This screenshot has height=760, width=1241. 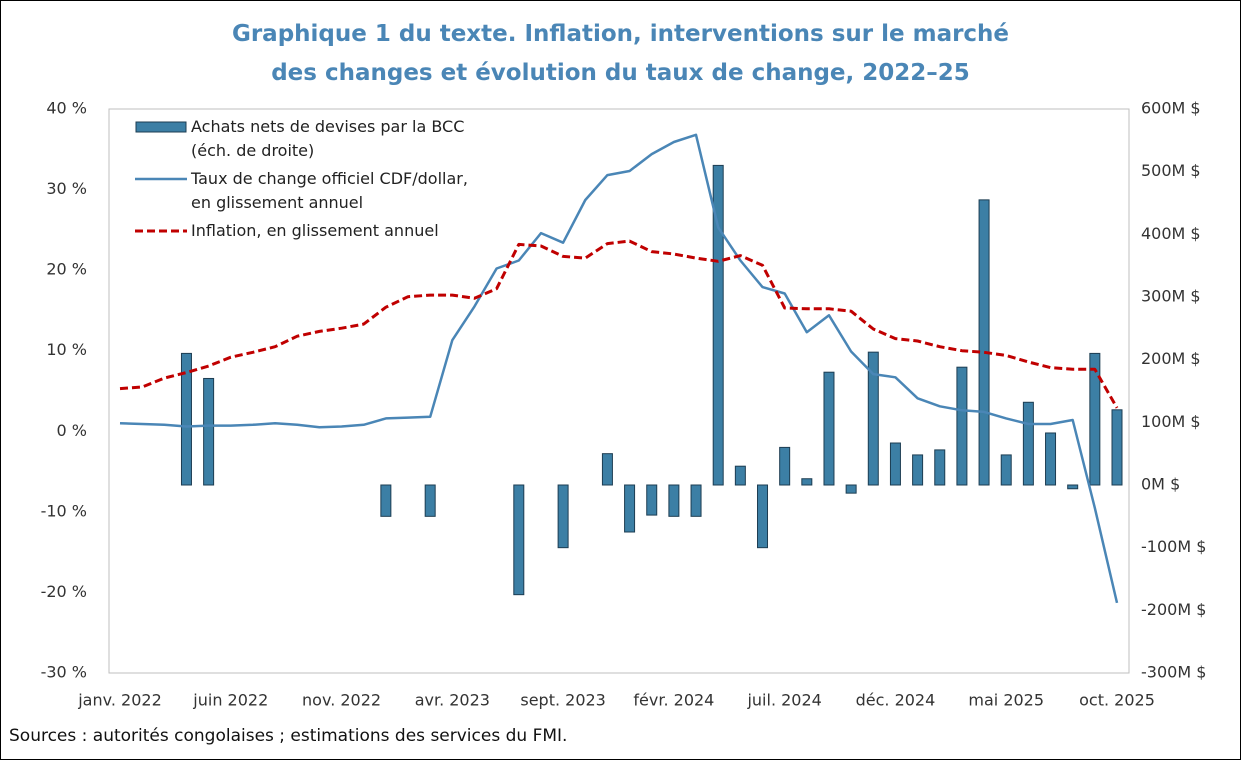 I want to click on y2-tick-label: -200M $, so click(x=1173, y=609).